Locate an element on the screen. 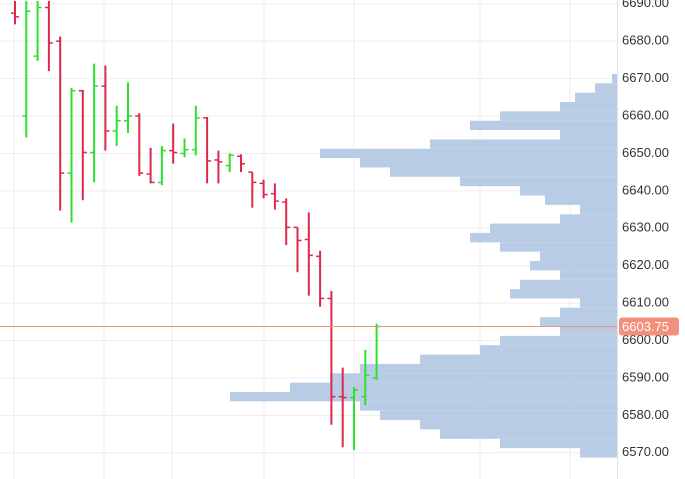 Image resolution: width=685 pixels, height=479 pixels. current-price-label: 6603.75 is located at coordinates (645, 326).